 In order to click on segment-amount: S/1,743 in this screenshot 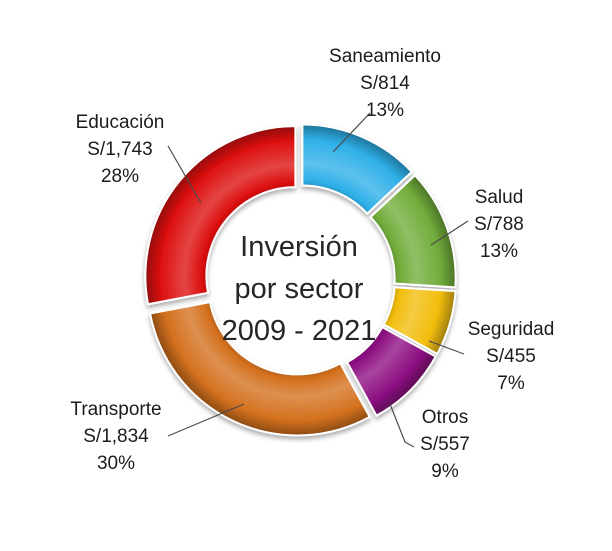, I will do `click(120, 149)`.